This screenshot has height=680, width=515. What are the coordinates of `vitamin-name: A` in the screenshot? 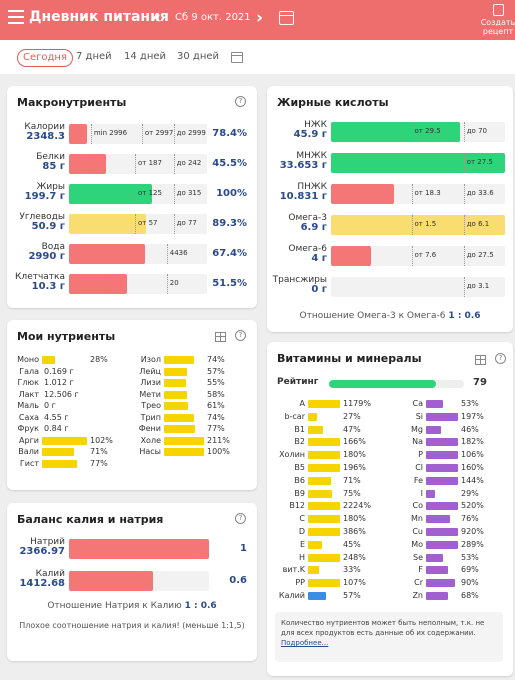 It's located at (302, 403).